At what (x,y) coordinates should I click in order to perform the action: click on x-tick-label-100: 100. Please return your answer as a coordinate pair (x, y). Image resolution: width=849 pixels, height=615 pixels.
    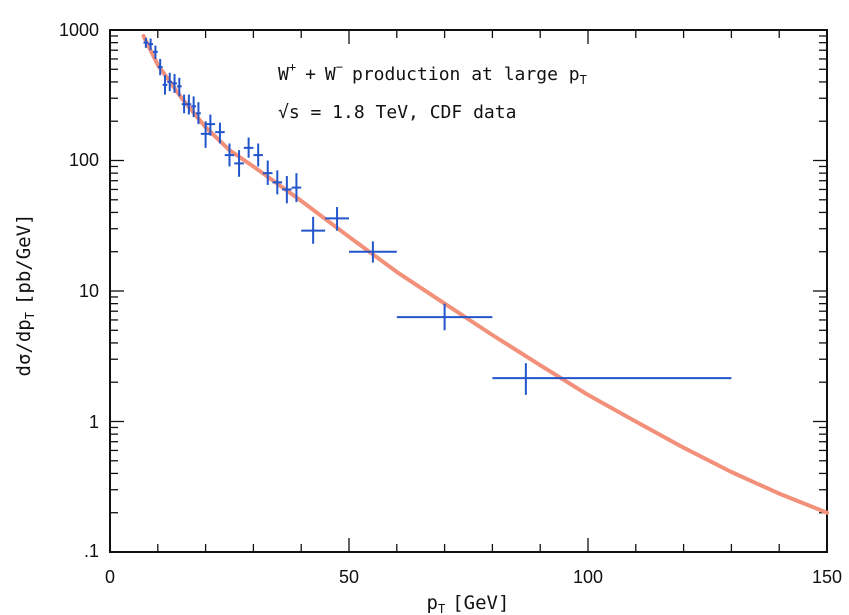
    Looking at the image, I should click on (588, 577).